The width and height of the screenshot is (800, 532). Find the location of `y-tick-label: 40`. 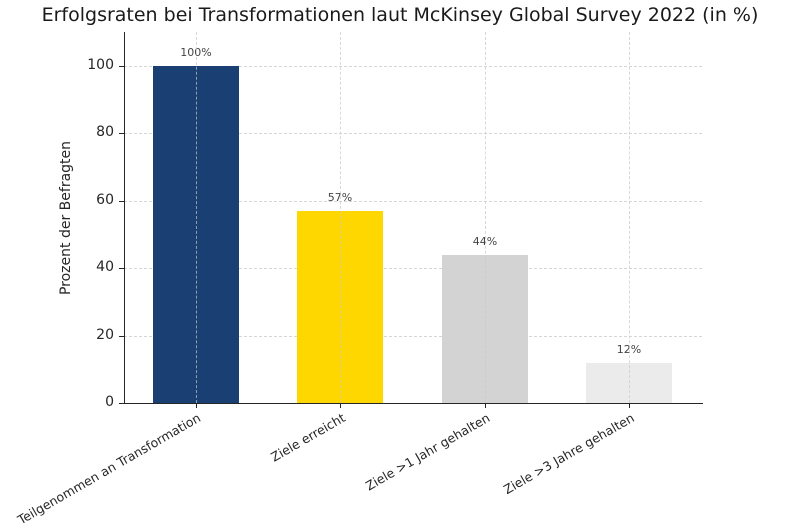

y-tick-label: 40 is located at coordinates (105, 267).